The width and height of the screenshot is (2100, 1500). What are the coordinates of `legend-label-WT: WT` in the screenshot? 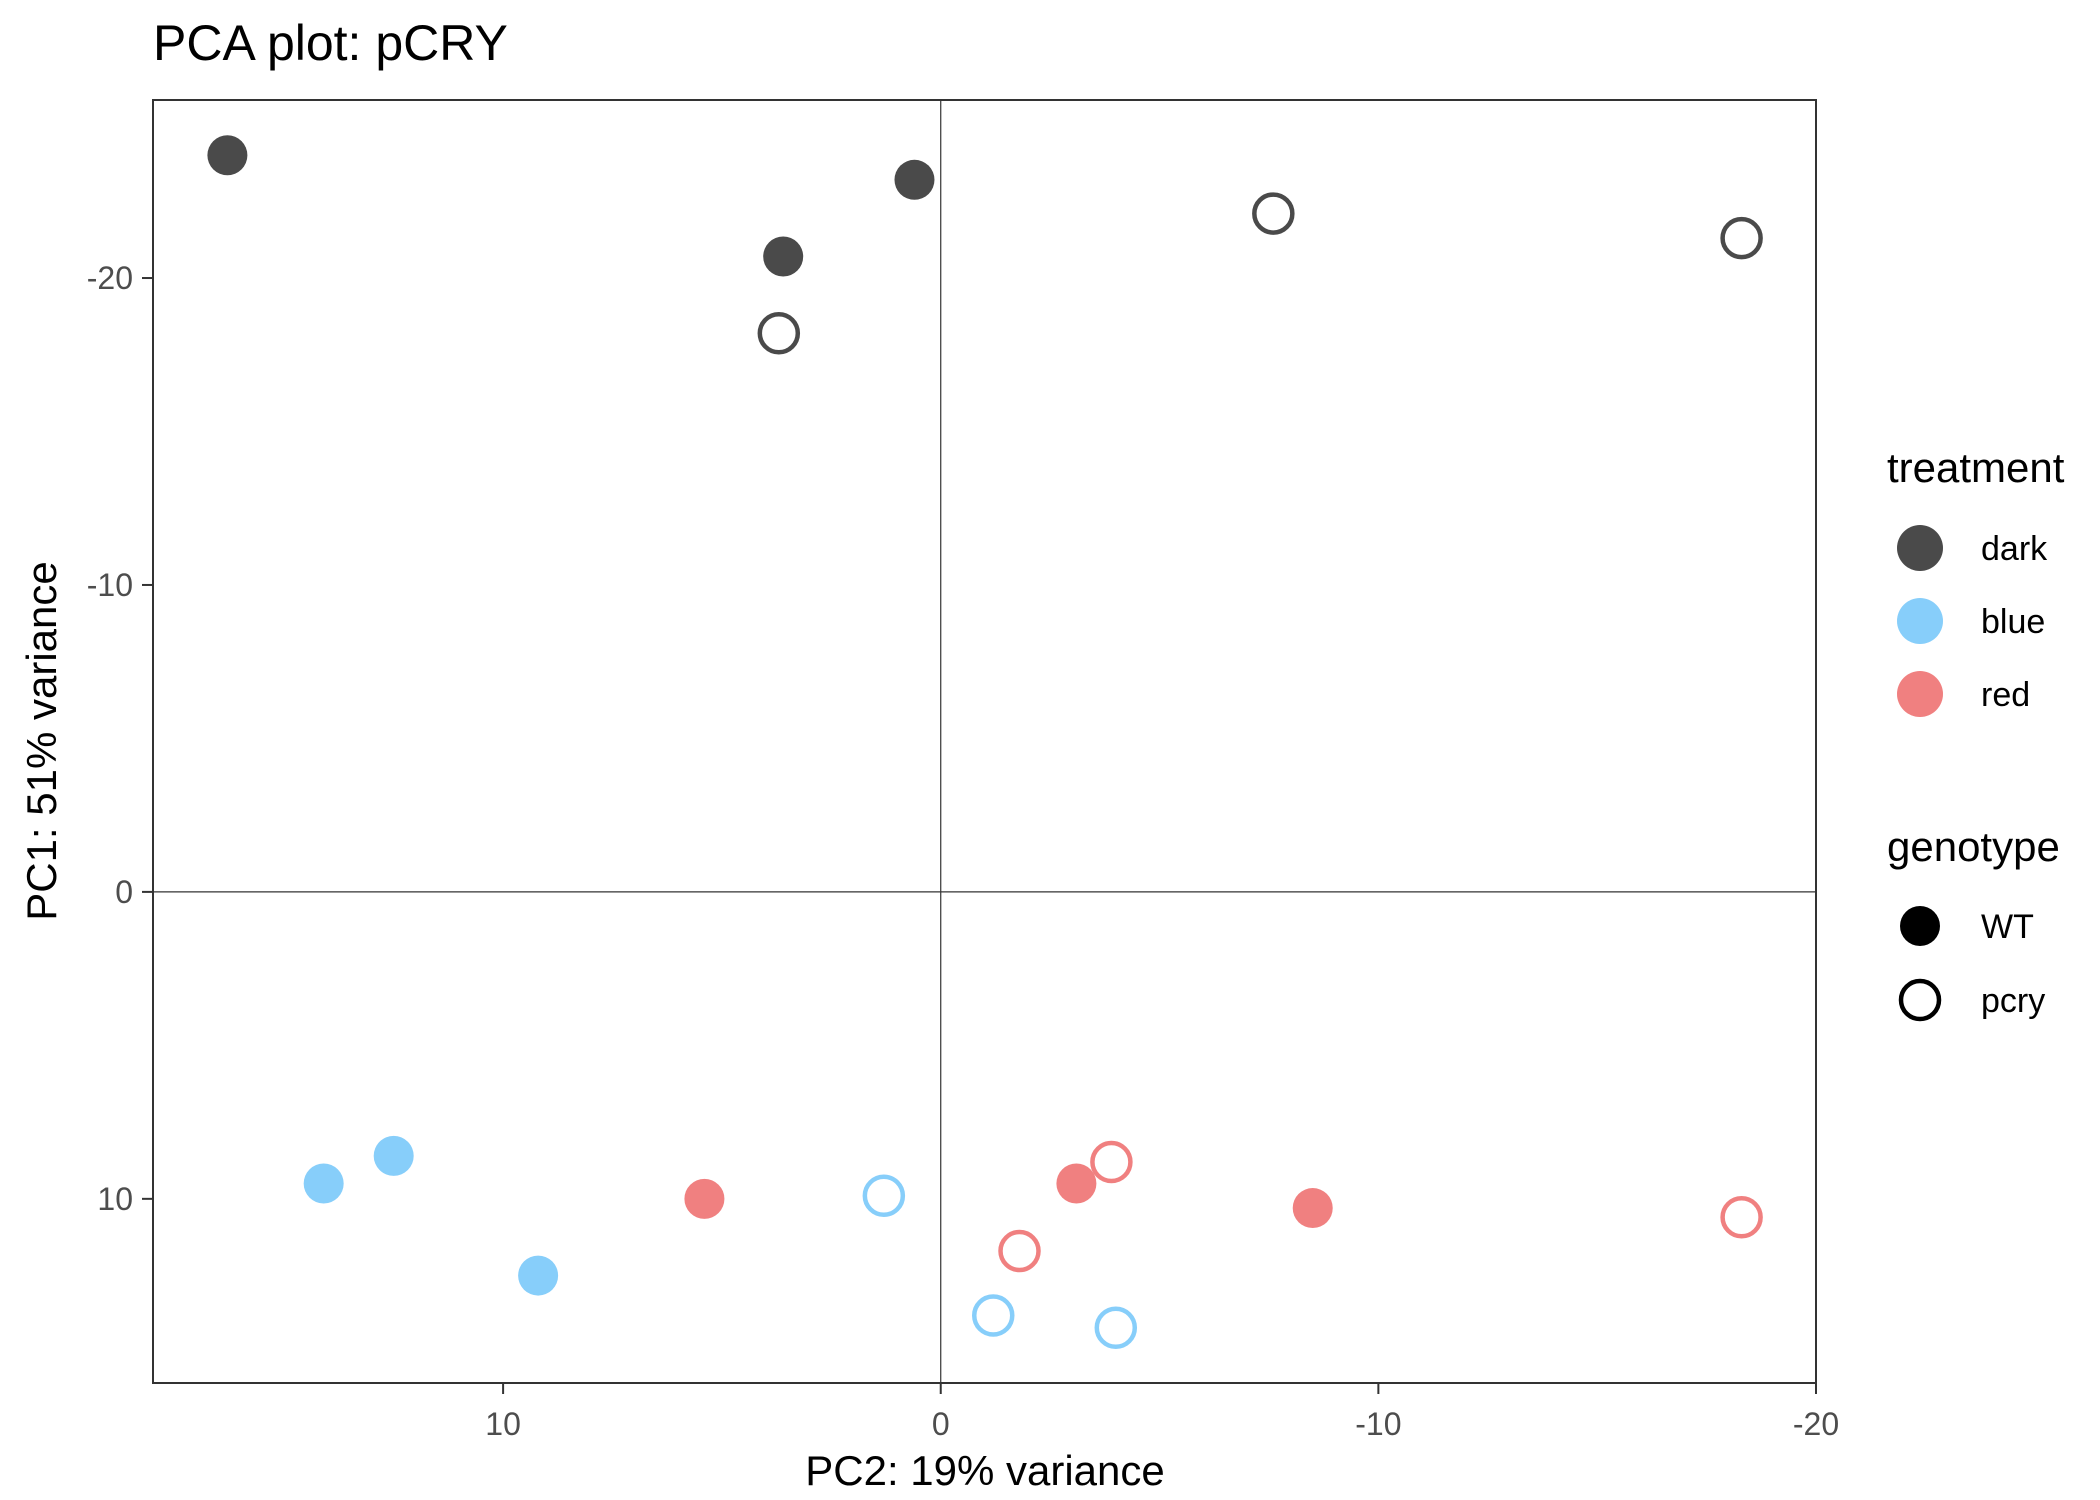 It's located at (2007, 927).